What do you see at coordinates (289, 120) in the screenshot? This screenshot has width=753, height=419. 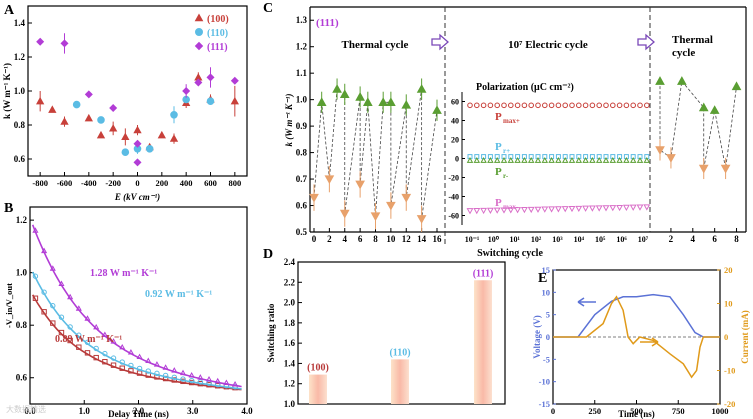 I see `y-axis-label: k (W m⁻¹ K⁻¹)` at bounding box center [289, 120].